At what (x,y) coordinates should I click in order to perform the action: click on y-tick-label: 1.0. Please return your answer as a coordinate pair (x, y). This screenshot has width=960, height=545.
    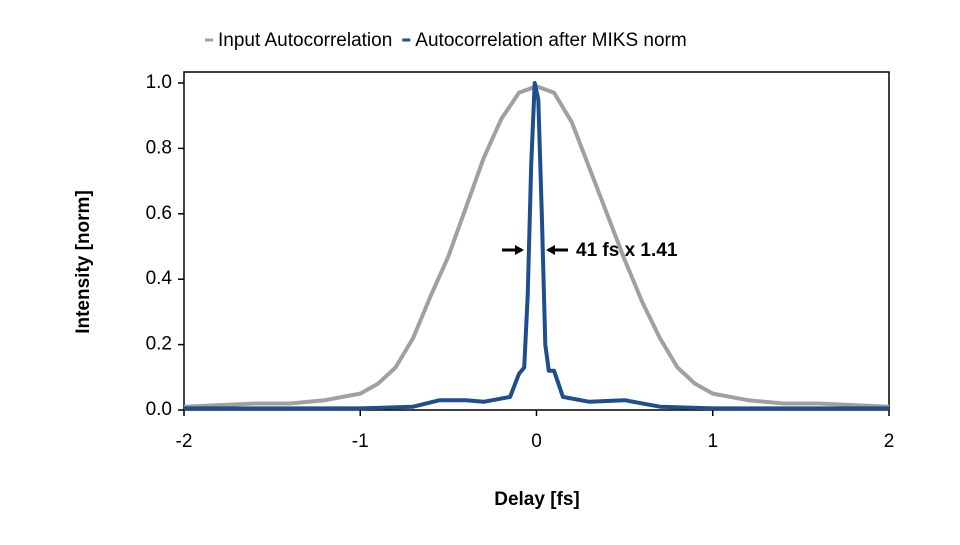
    Looking at the image, I should click on (159, 82).